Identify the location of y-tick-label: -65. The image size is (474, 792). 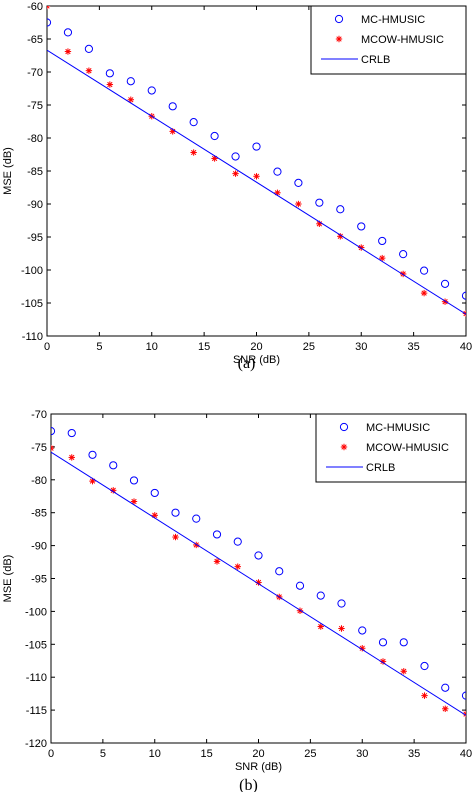
(35, 40).